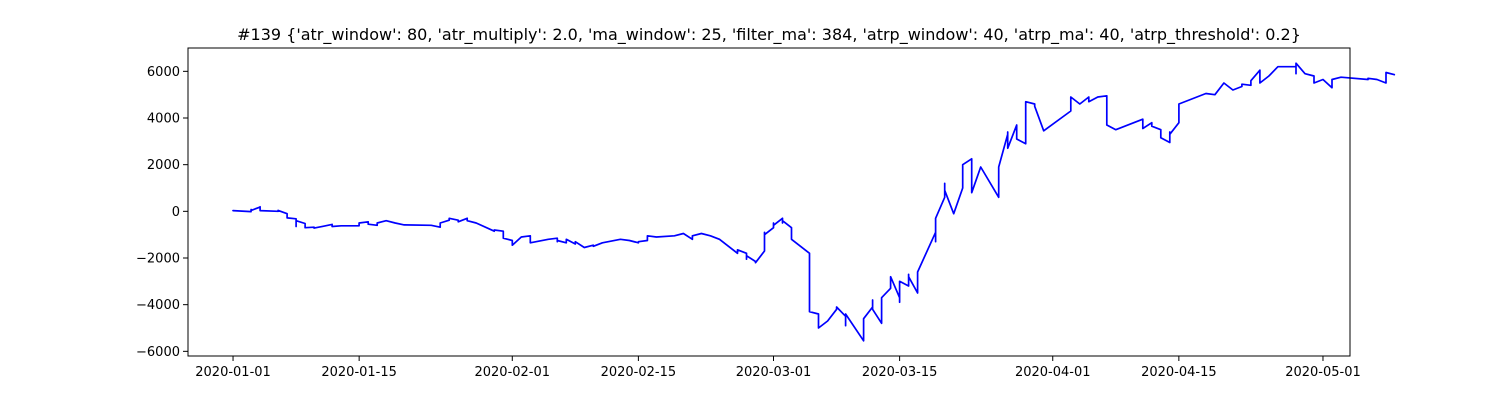 The width and height of the screenshot is (1500, 400). I want to click on x-tick-label: 2020-04-01, so click(1053, 372).